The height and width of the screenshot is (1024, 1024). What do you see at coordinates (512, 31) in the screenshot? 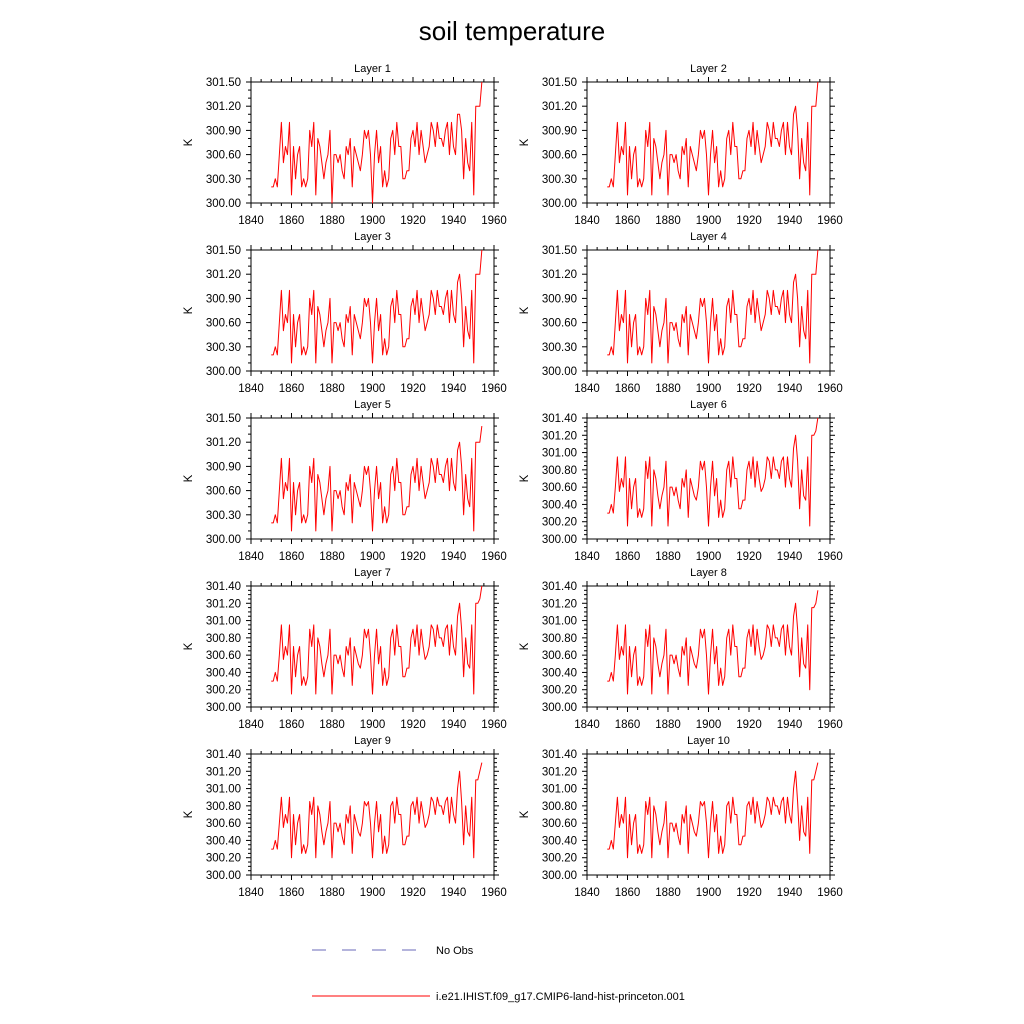
I see `main-title: soil temperature` at bounding box center [512, 31].